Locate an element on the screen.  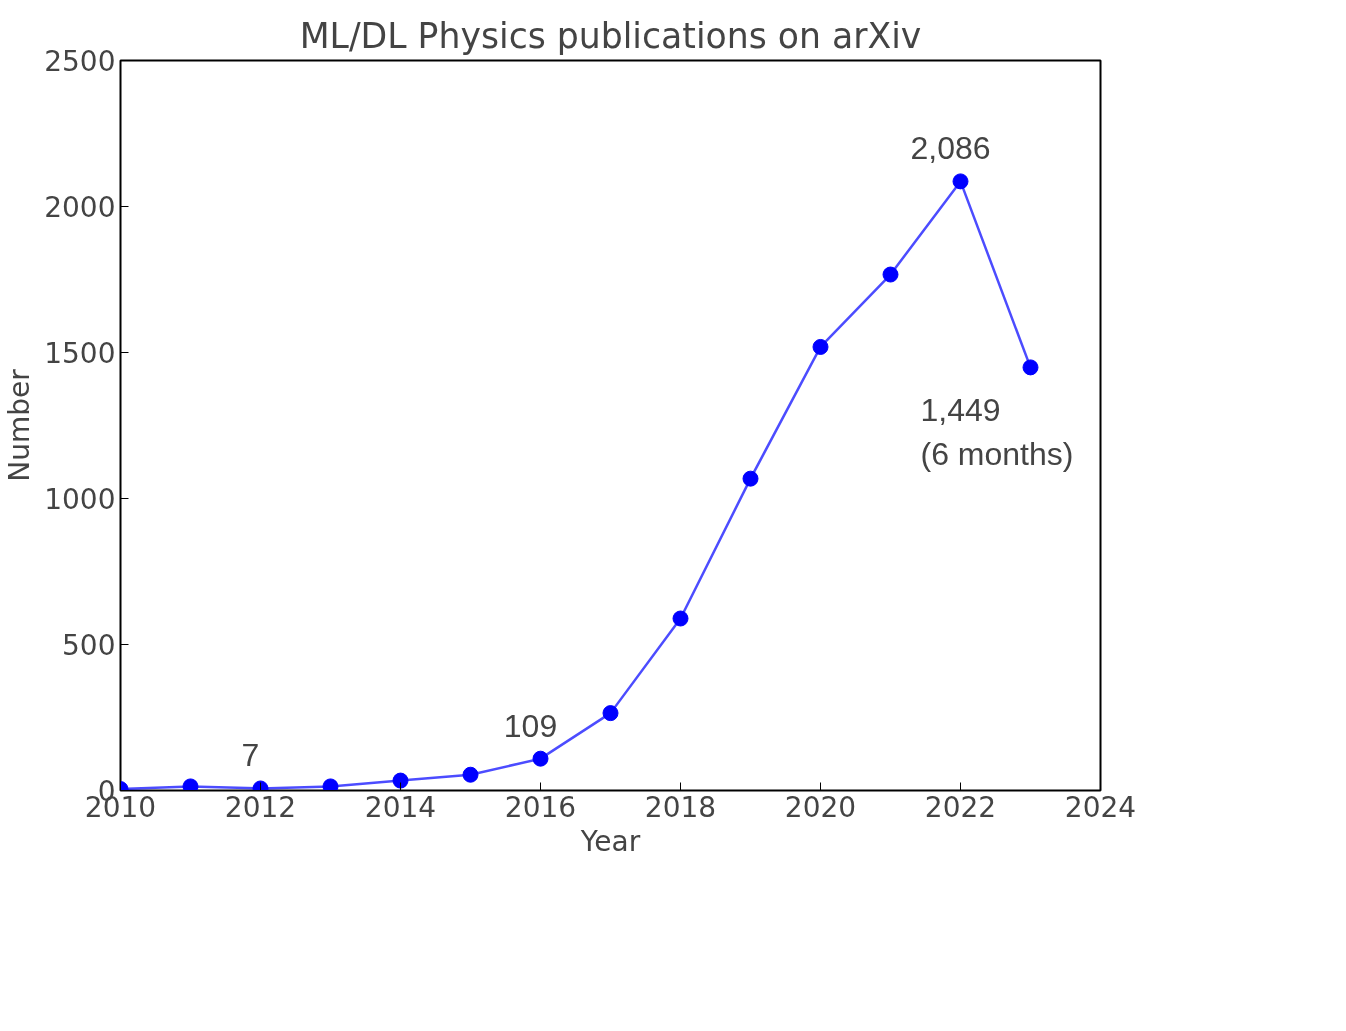
annotation: 1,449 (6 months) is located at coordinates (997, 432).